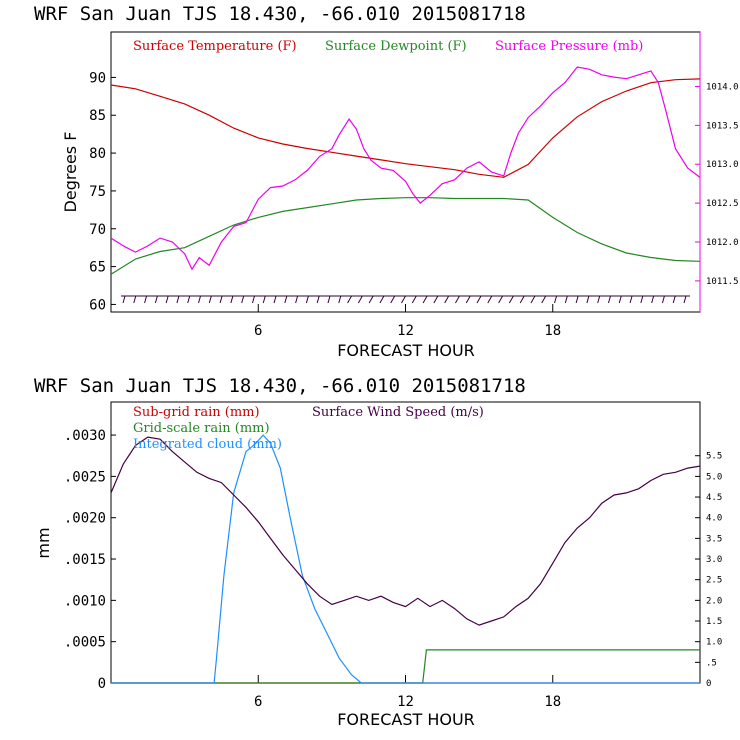 This screenshot has width=740, height=740. What do you see at coordinates (714, 457) in the screenshot?
I see `bottom-y2-tick-label: 5.5` at bounding box center [714, 457].